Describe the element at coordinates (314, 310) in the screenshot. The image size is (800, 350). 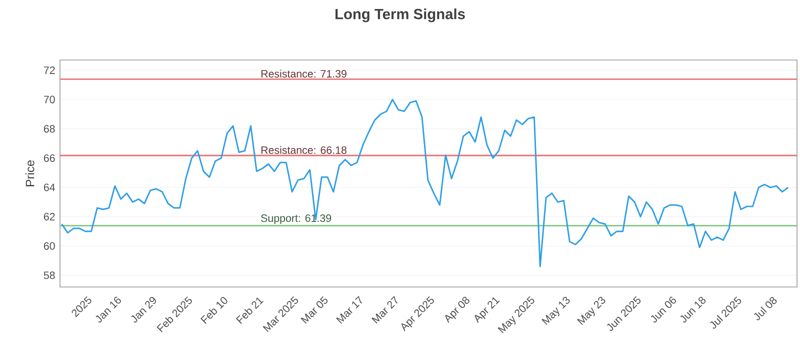
I see `x-tick-label: Mar 05` at that location.